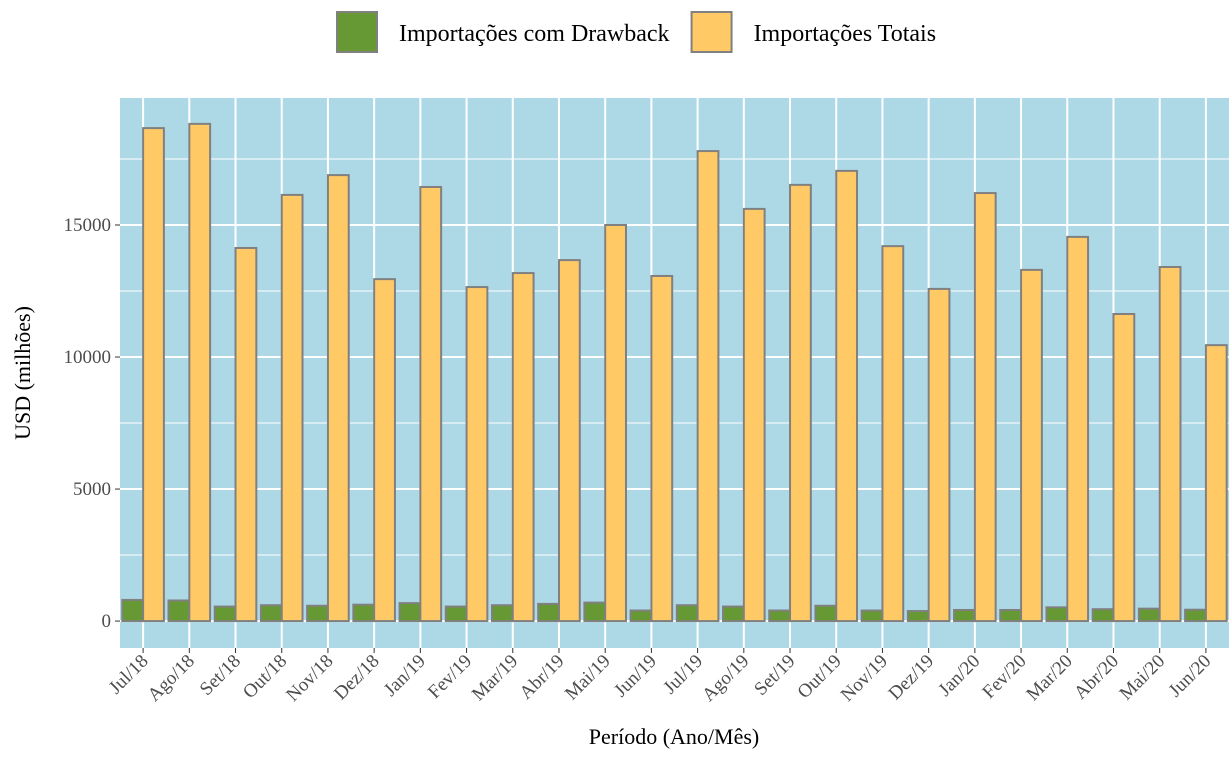 This screenshot has height=758, width=1229. Describe the element at coordinates (542, 677) in the screenshot. I see `x-tick-label: Abr/19` at that location.